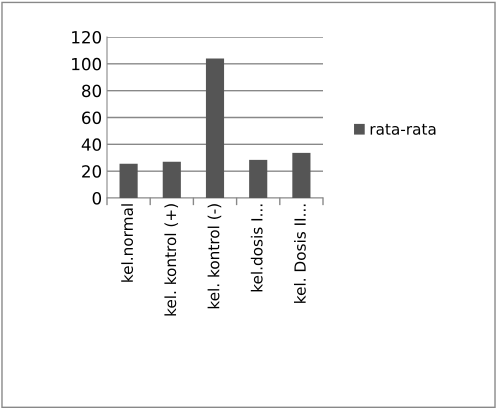 This screenshot has width=498, height=409. I want to click on legend-label: rata-rata, so click(403, 129).